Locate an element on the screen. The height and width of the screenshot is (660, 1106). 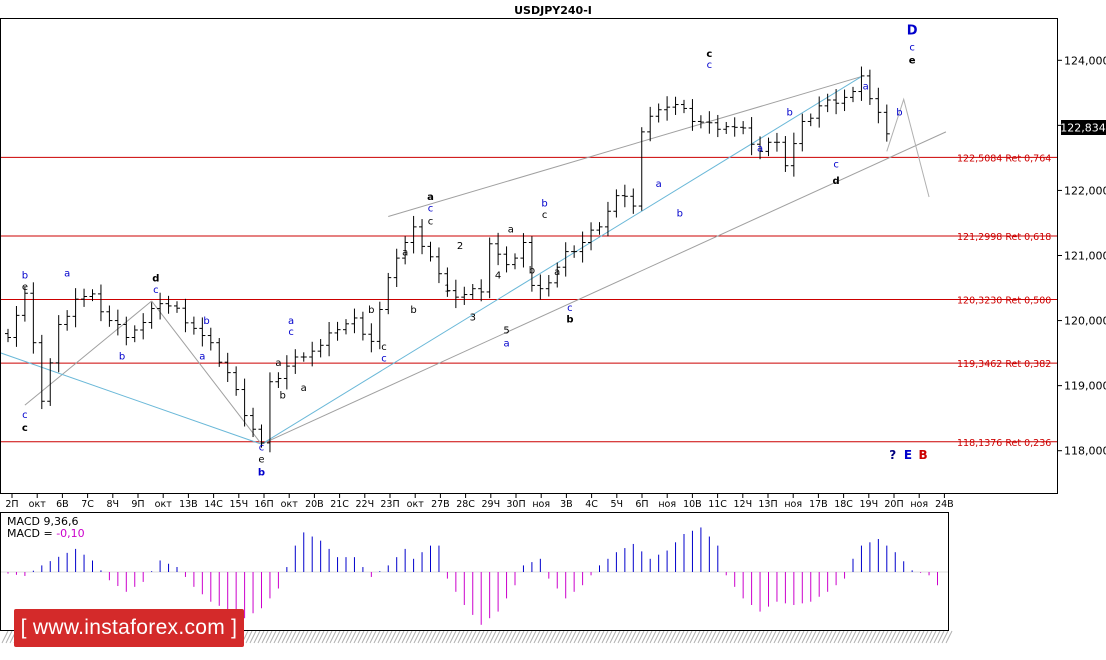
x-tick-label: 30П is located at coordinates (515, 504).